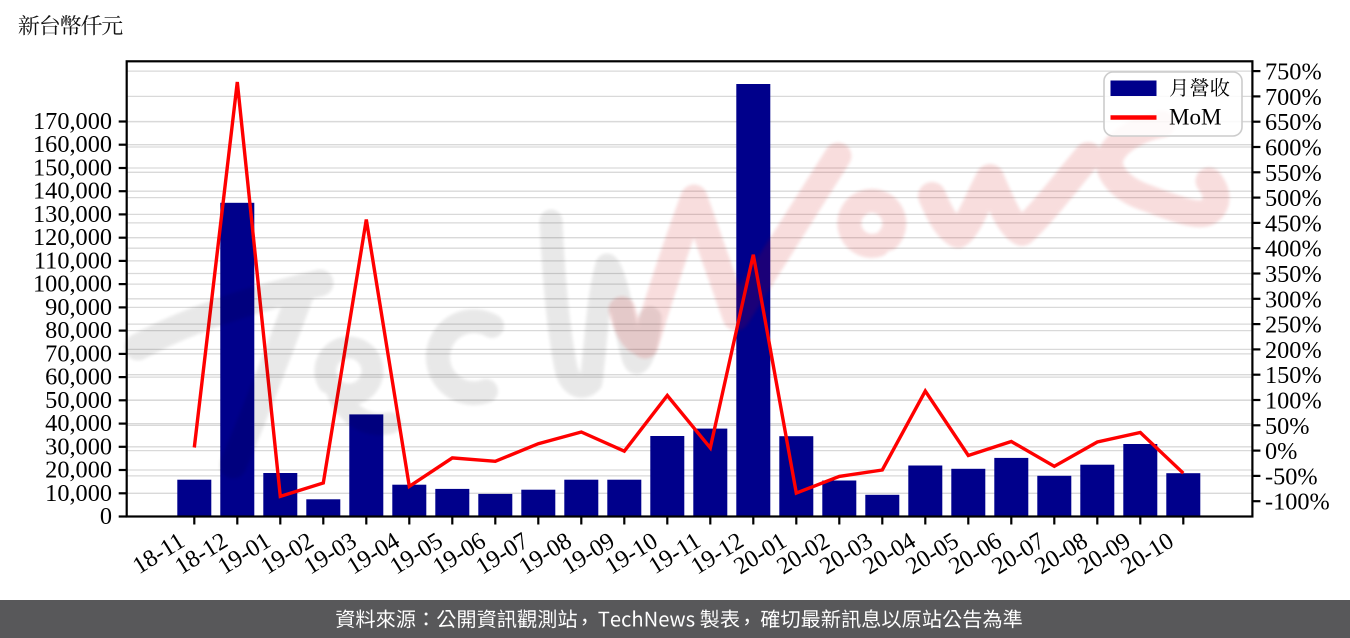 The image size is (1350, 638). What do you see at coordinates (1293, 173) in the screenshot?
I see `svg-text: 550%` at bounding box center [1293, 173].